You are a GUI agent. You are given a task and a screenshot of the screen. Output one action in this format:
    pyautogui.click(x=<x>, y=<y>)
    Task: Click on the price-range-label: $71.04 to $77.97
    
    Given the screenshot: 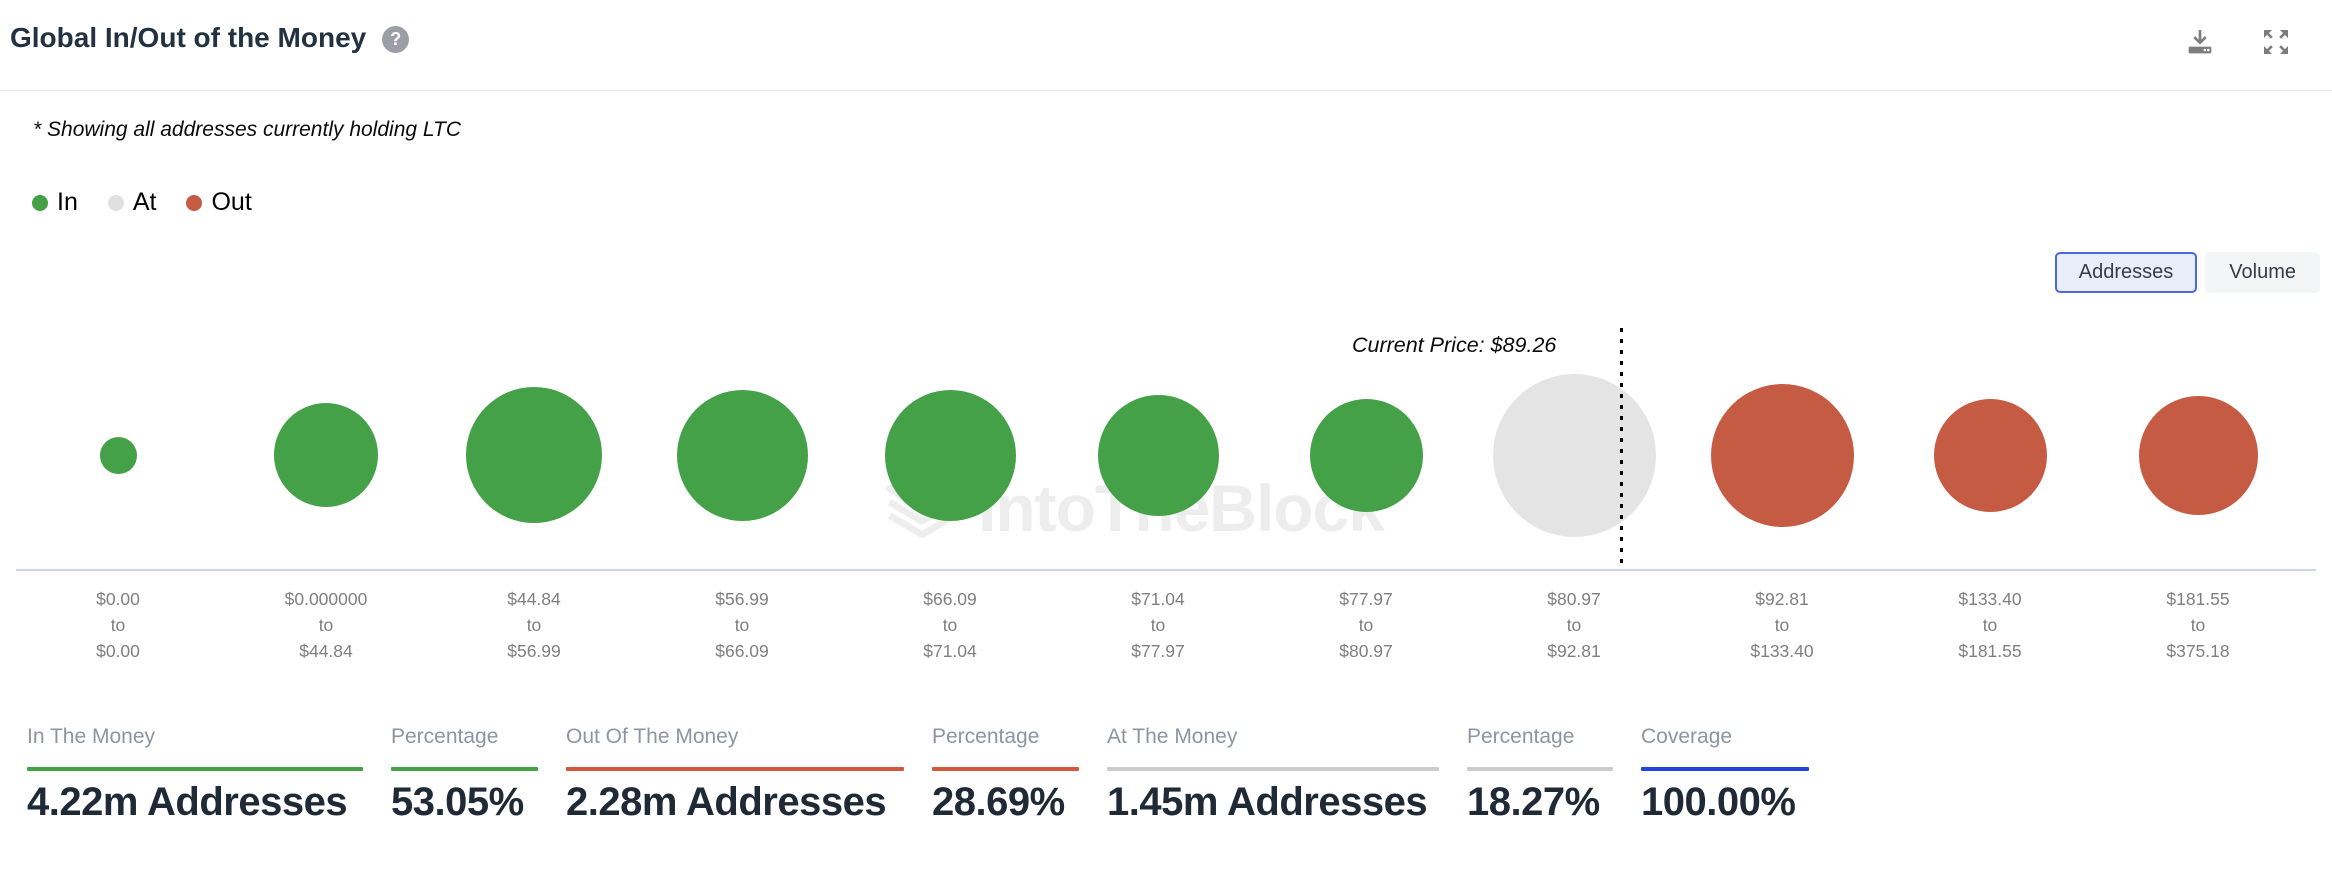 What is the action you would take?
    pyautogui.click(x=1158, y=625)
    